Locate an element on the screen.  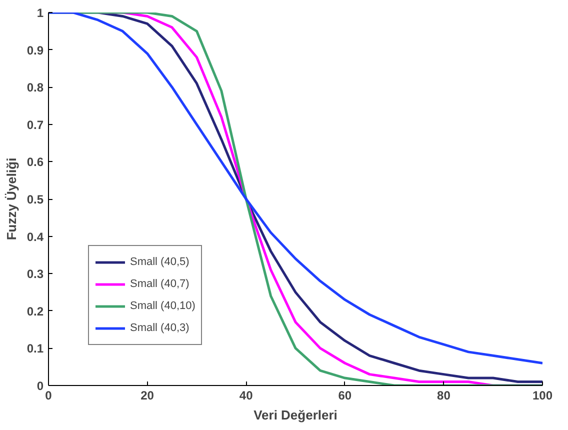
y-tick-label: 0.5 is located at coordinates (35, 199).